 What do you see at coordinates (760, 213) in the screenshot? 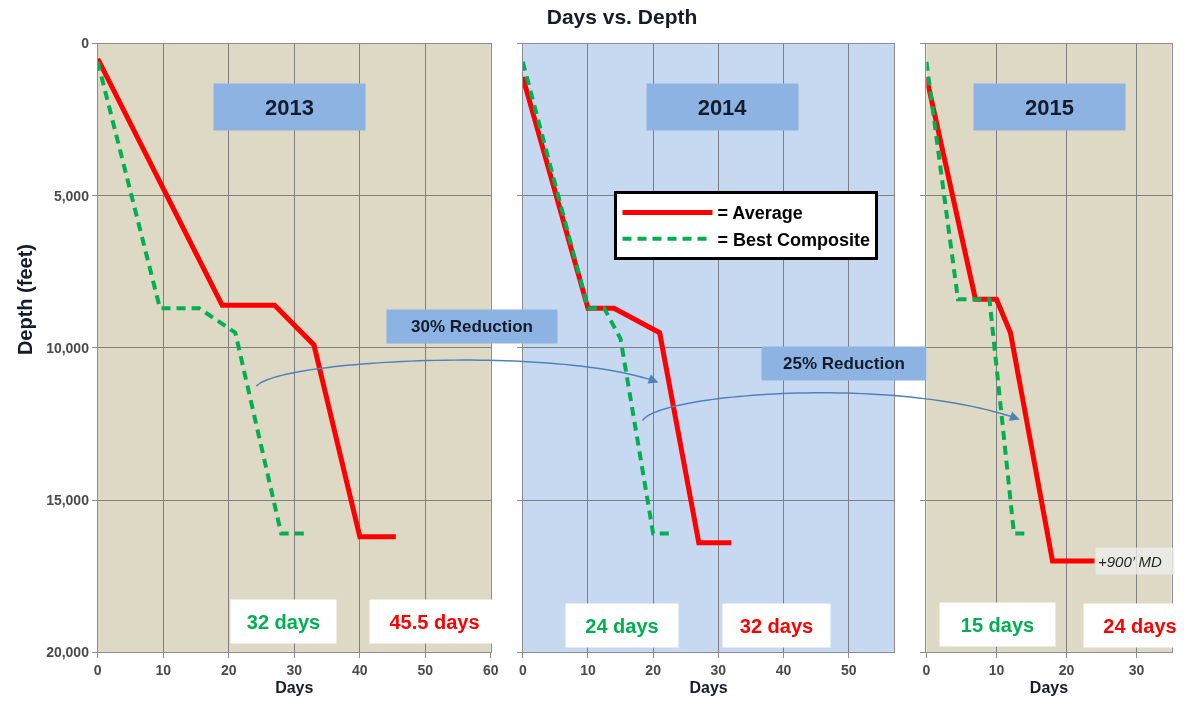
I see `legend-label: = Average` at bounding box center [760, 213].